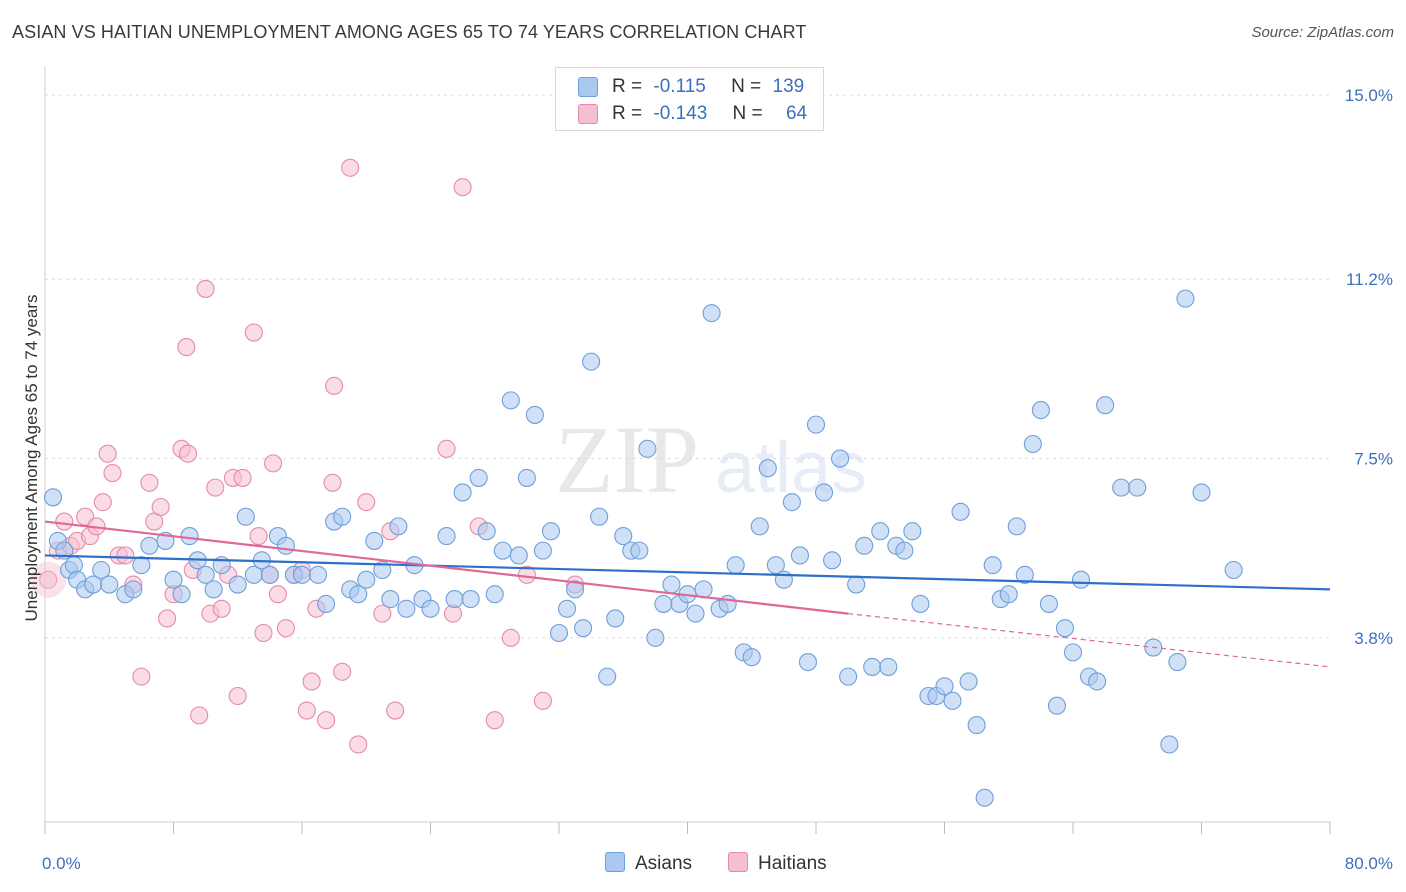  I want to click on haitian-swatch, so click(588, 114).